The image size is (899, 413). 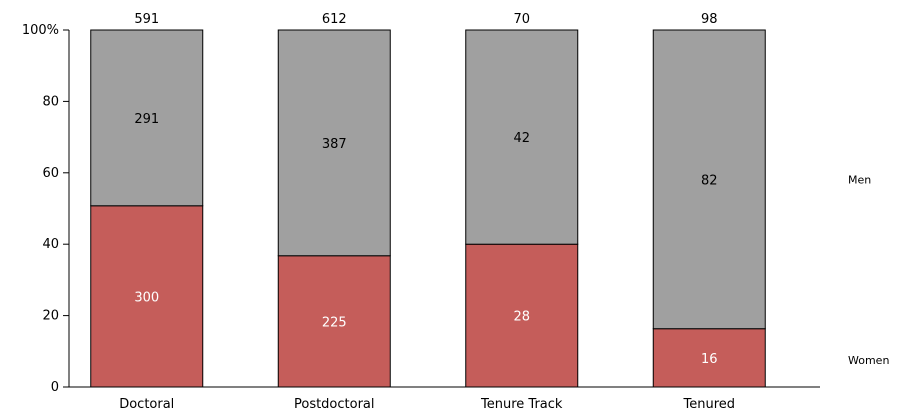 What do you see at coordinates (709, 19) in the screenshot?
I see `bar-total-label: 98` at bounding box center [709, 19].